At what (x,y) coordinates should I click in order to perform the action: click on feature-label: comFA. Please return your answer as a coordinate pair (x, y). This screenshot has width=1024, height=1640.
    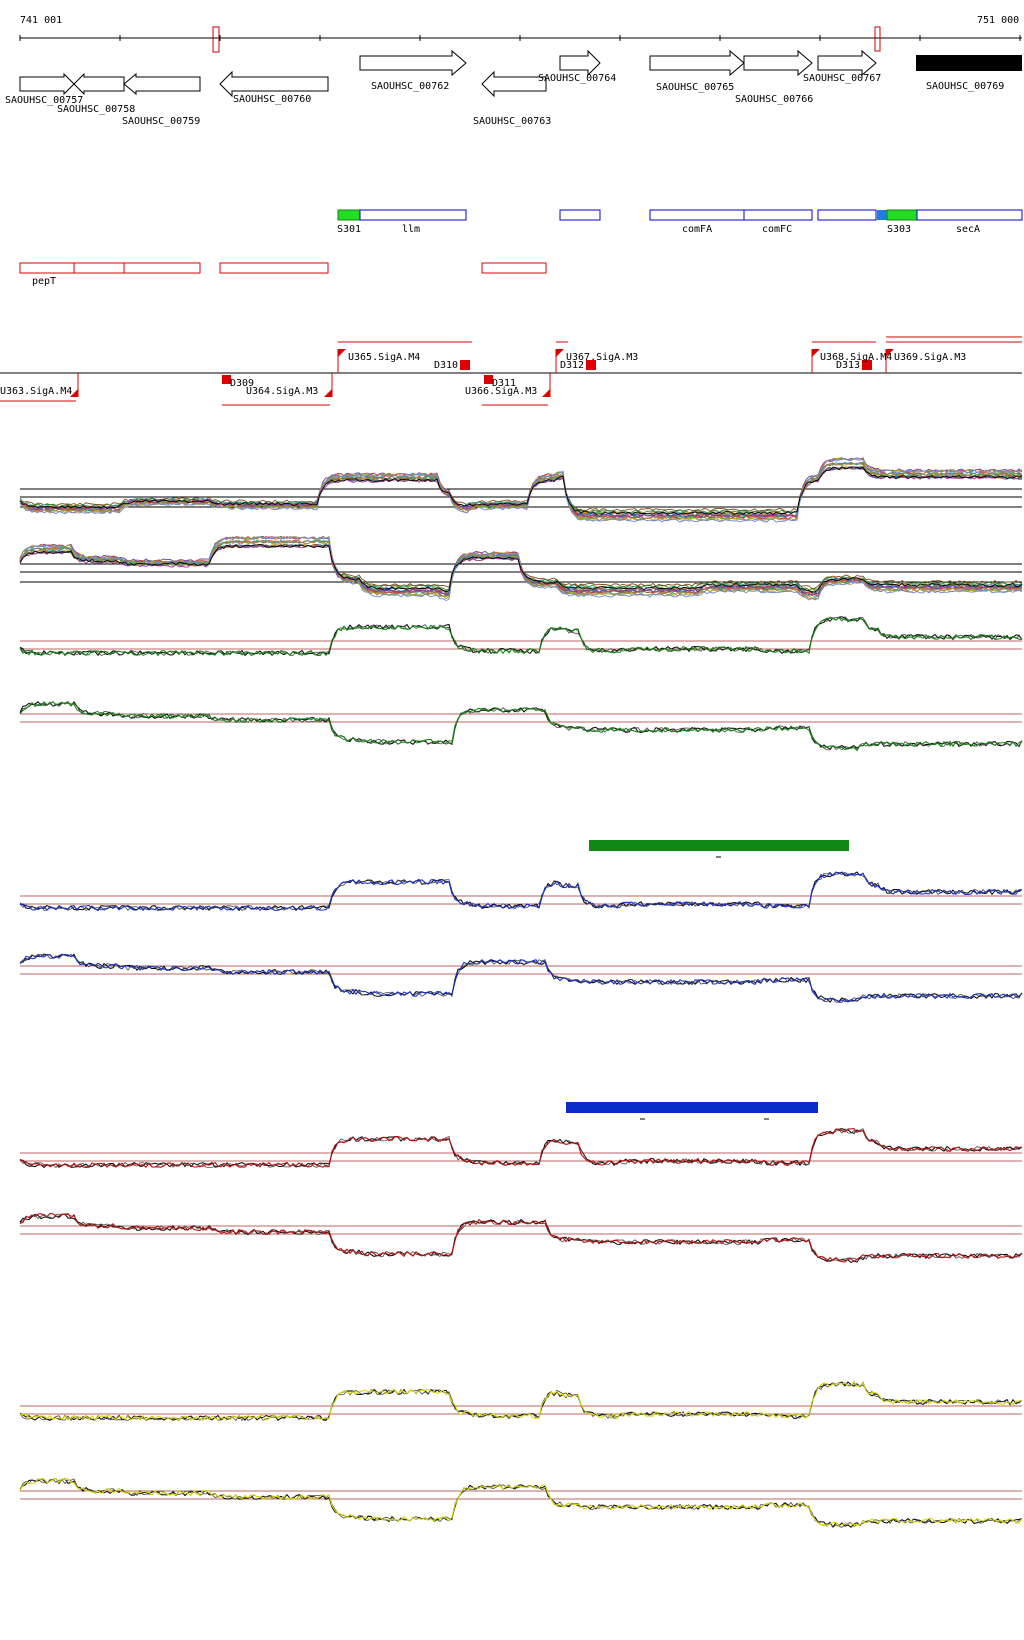
    Looking at the image, I should click on (697, 229).